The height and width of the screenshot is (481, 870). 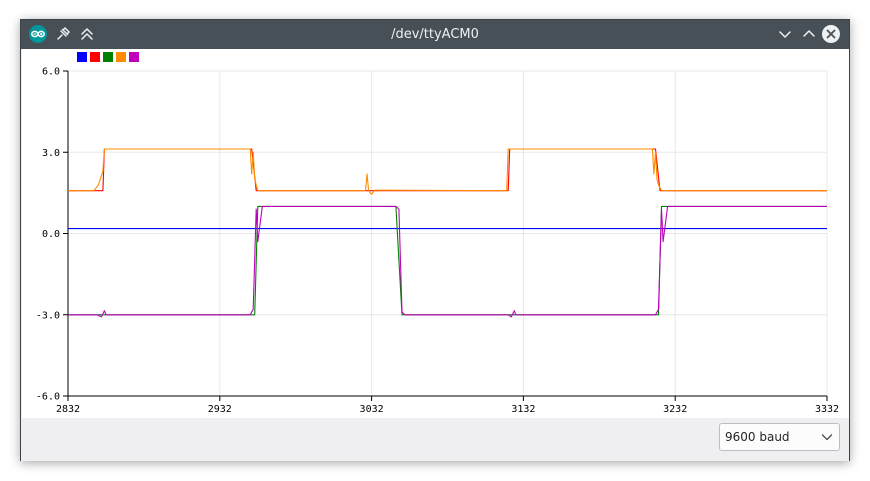 What do you see at coordinates (831, 34) in the screenshot?
I see `close-icon` at bounding box center [831, 34].